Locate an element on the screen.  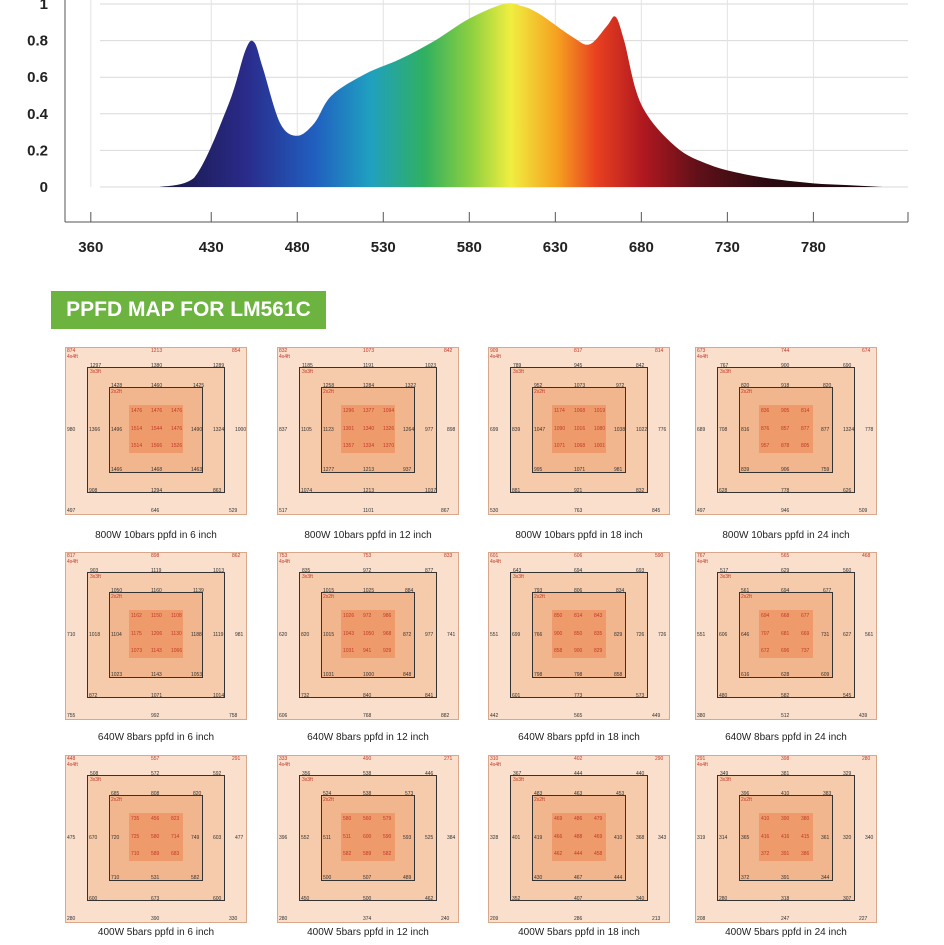
ppfd-value: 835 is located at coordinates (306, 571).